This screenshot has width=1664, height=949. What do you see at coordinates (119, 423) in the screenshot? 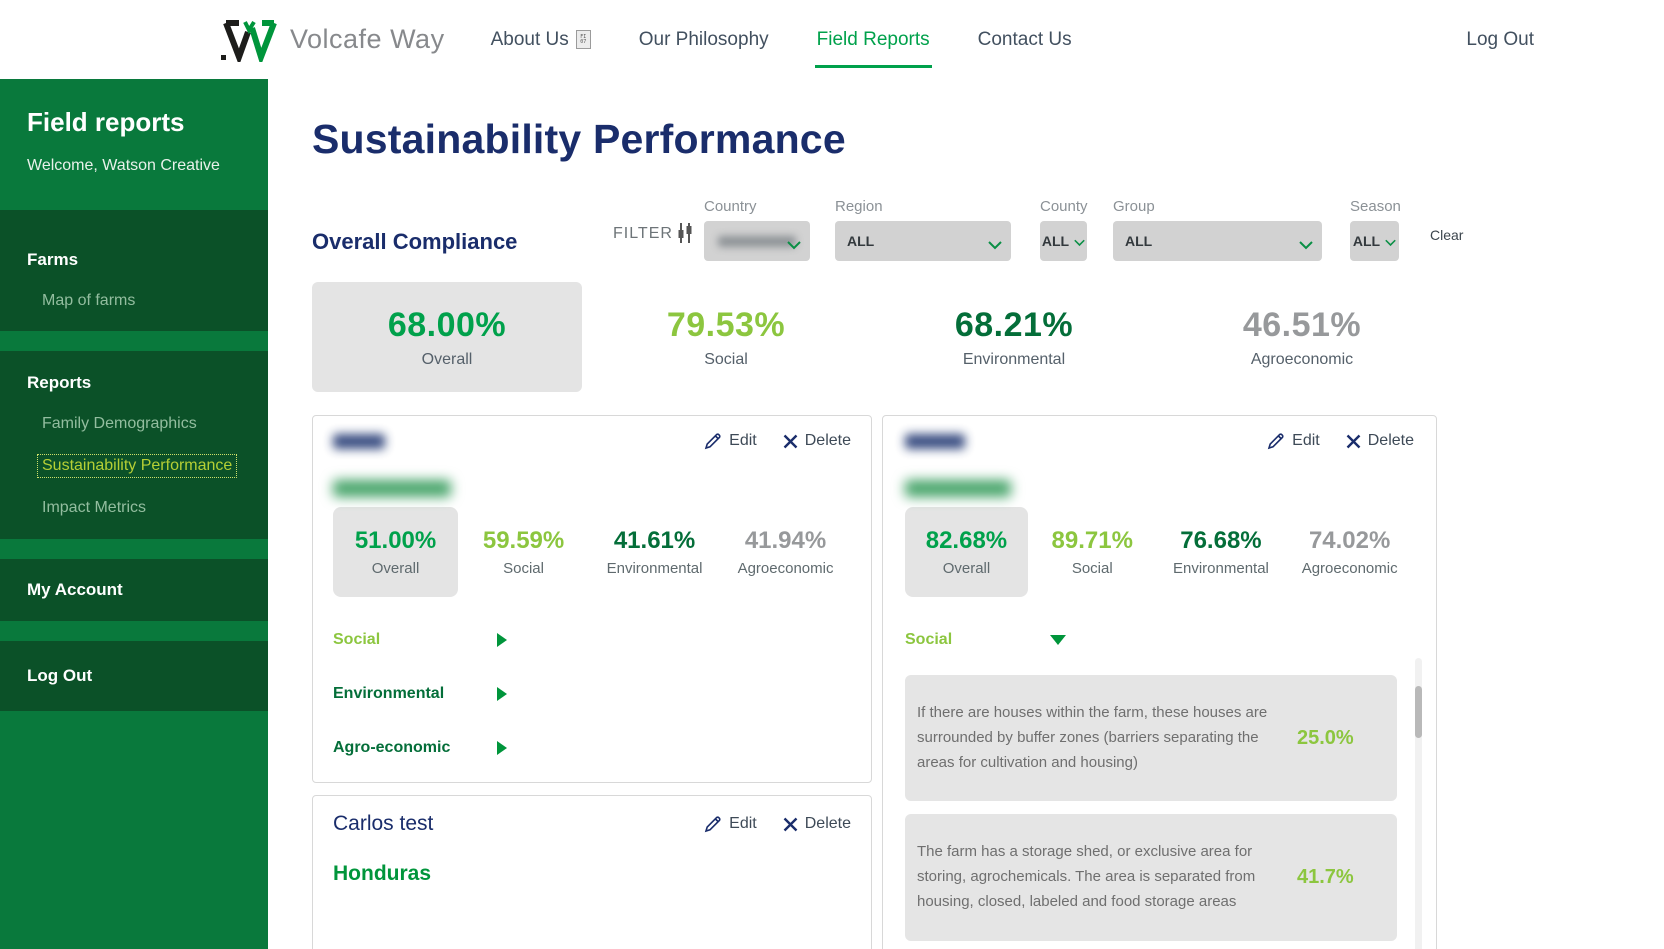
I see `sidebar-item-family-demographics: Family Demographics` at bounding box center [119, 423].